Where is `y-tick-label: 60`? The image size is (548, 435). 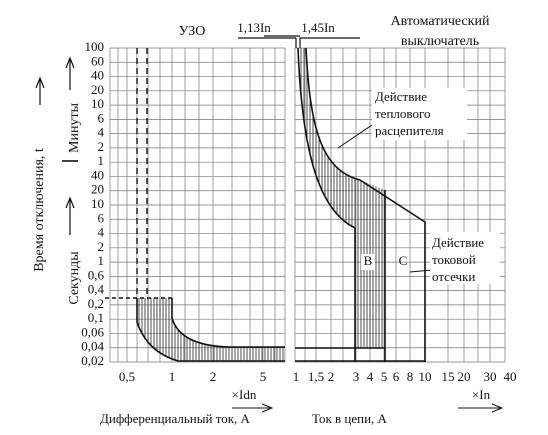
y-tick-label: 60 is located at coordinates (97, 60).